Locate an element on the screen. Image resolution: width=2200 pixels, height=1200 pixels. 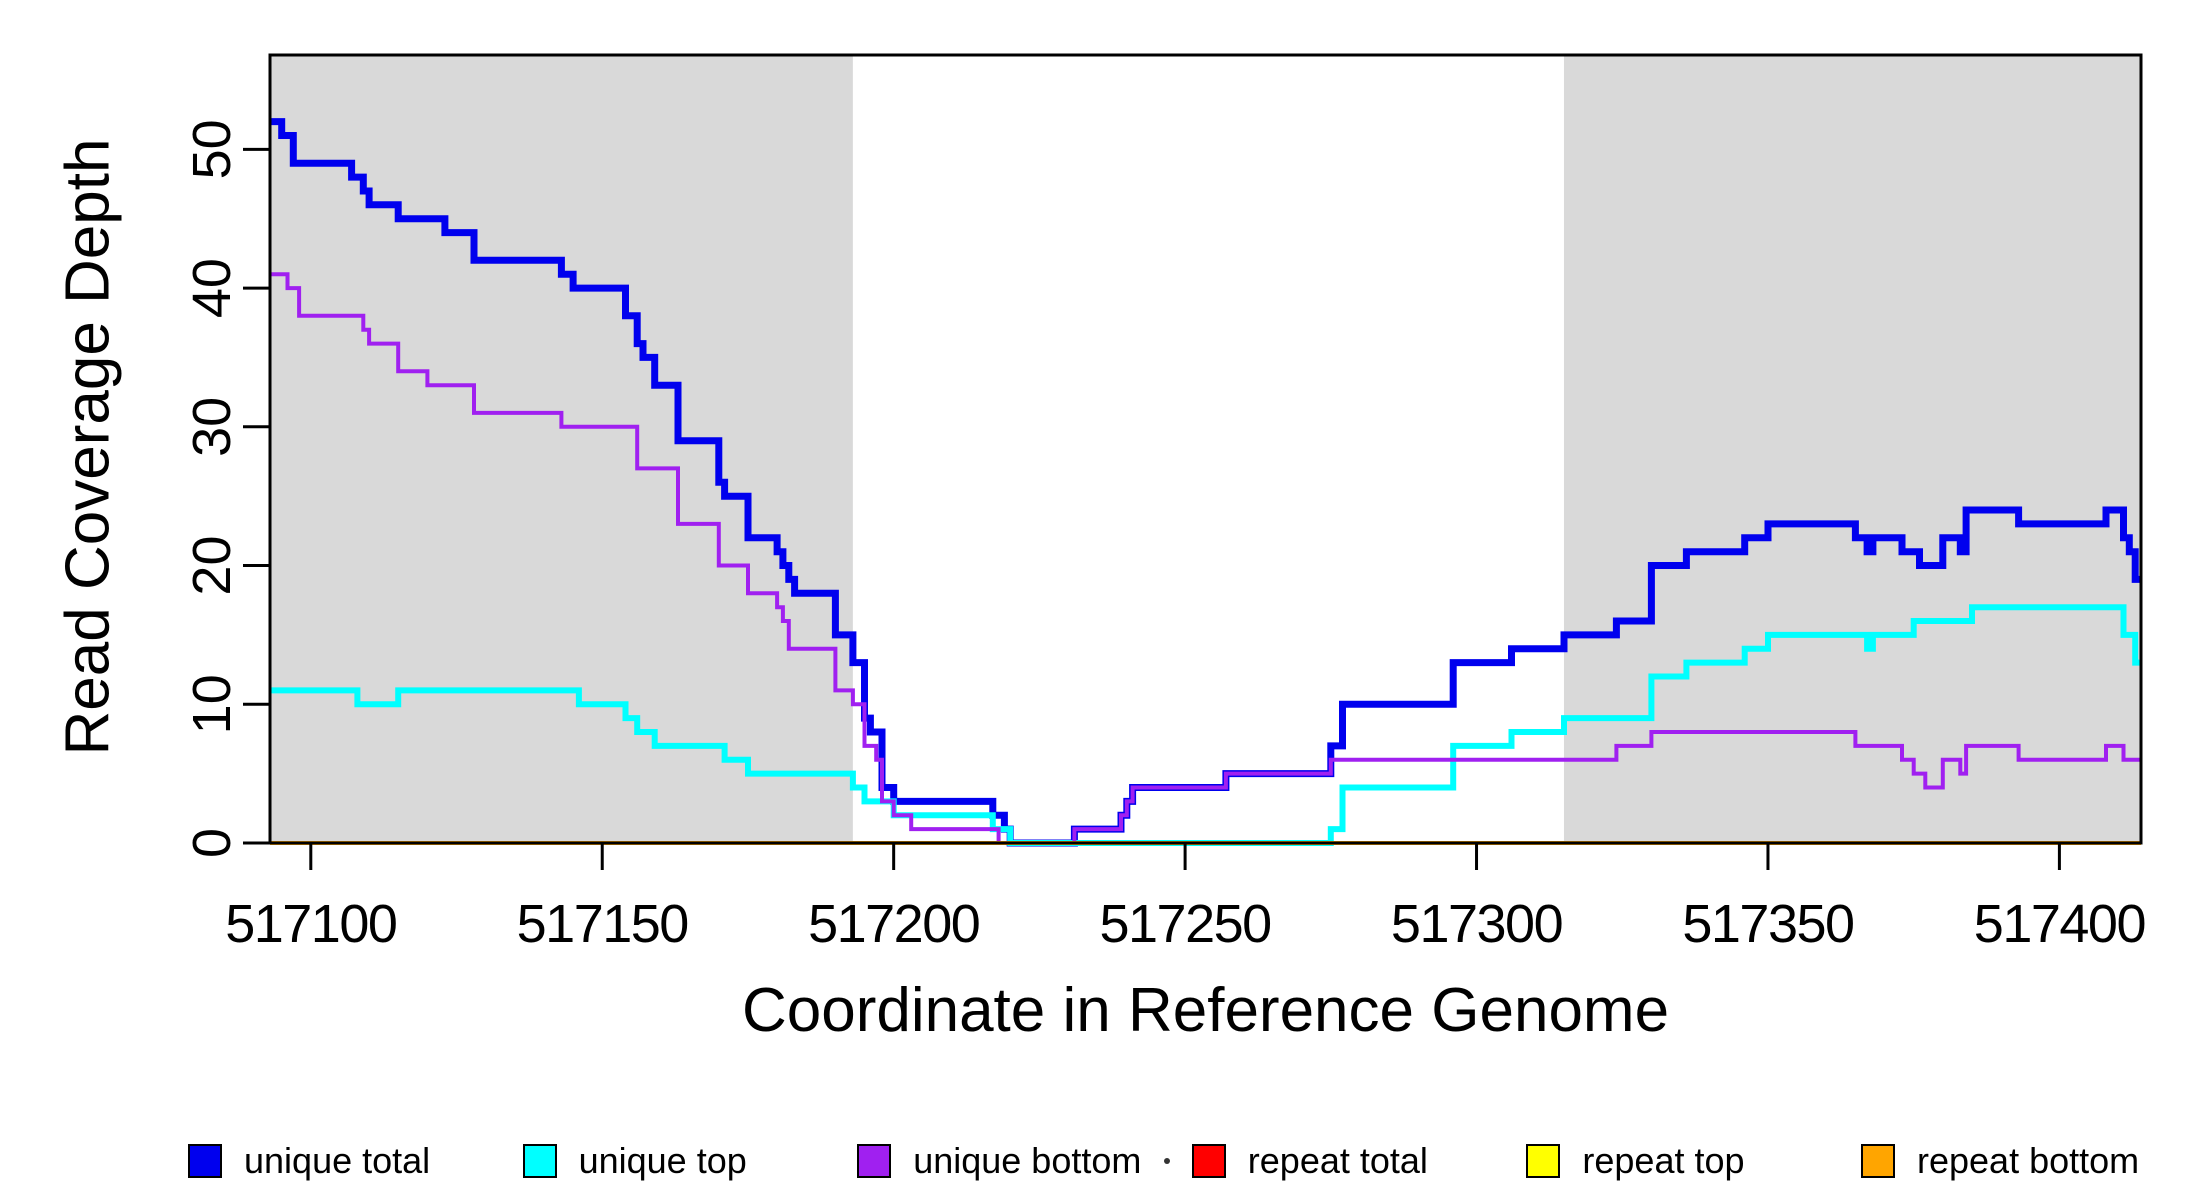
y-tick-label: 40 is located at coordinates (212, 288).